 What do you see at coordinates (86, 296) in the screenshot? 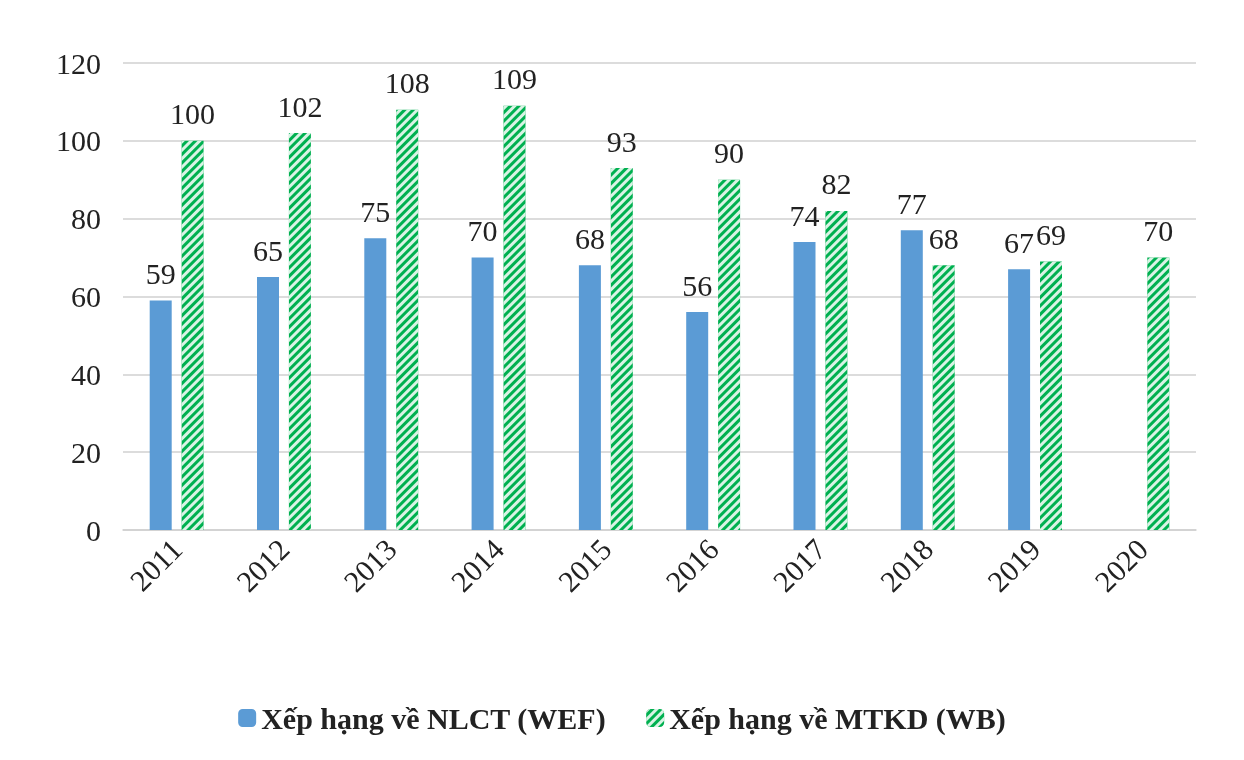
I see `y-tick-label: 60` at bounding box center [86, 296].